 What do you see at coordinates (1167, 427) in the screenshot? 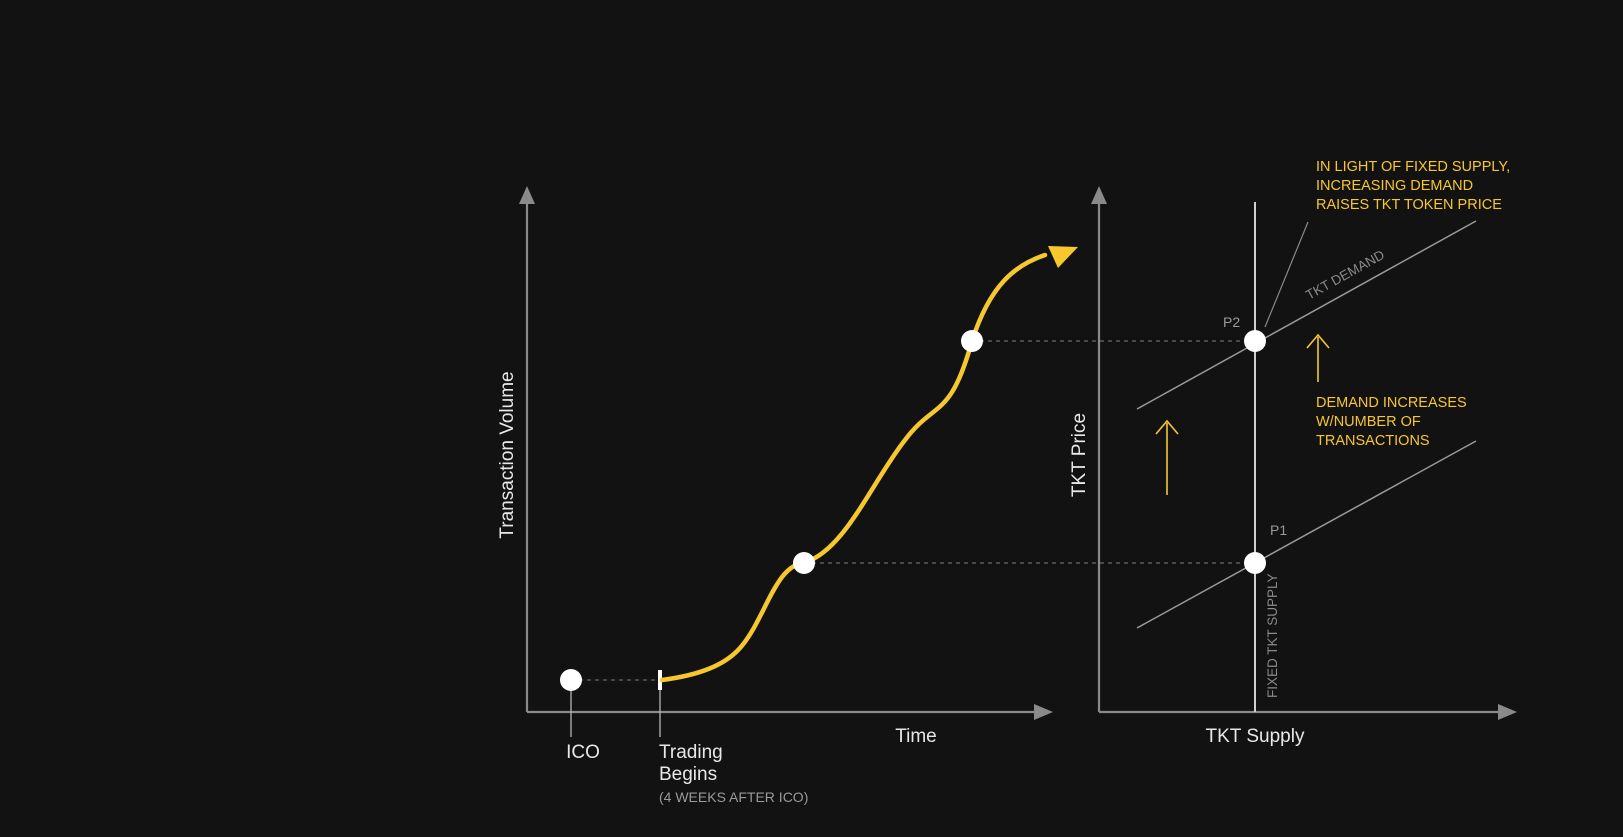
I see `shift-up-arrow-left-head` at bounding box center [1167, 427].